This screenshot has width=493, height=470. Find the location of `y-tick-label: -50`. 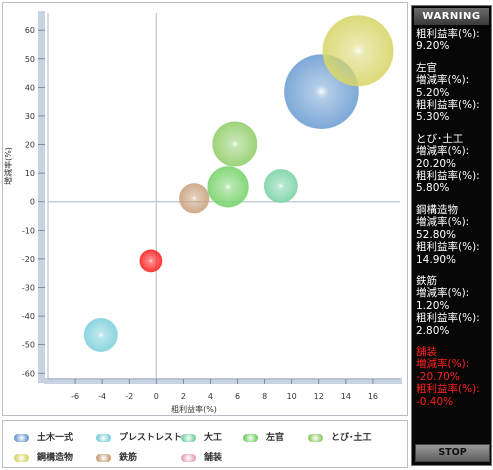

y-tick-label: -50 is located at coordinates (28, 345).